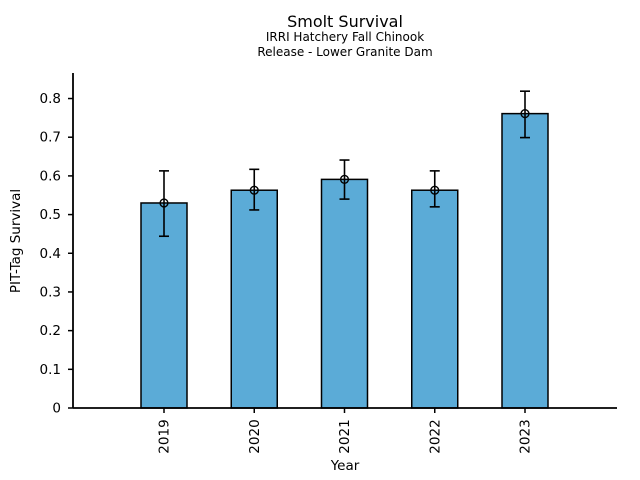  I want to click on y-tick-label-0.6: 0.6, so click(50, 176).